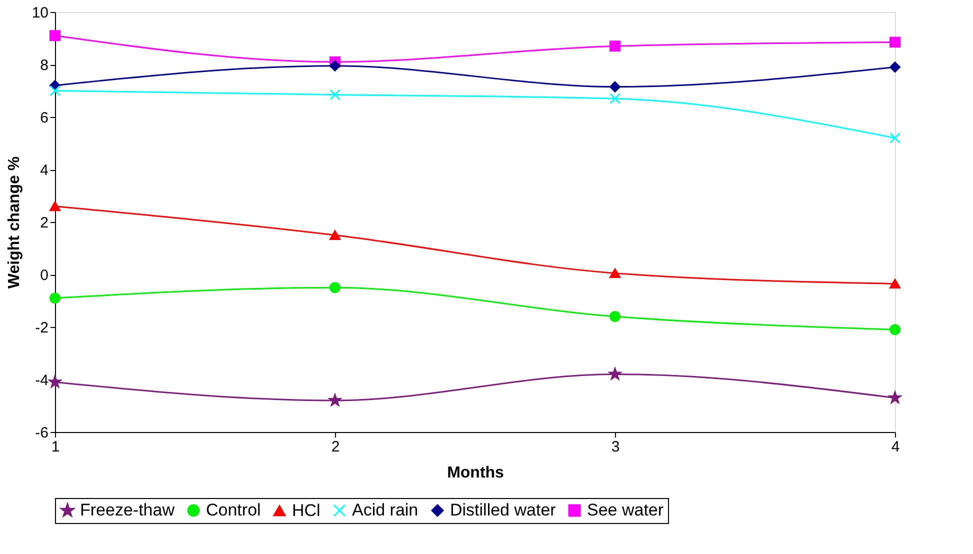 The image size is (973, 554). What do you see at coordinates (44, 223) in the screenshot?
I see `y-tick-label: 2` at bounding box center [44, 223].